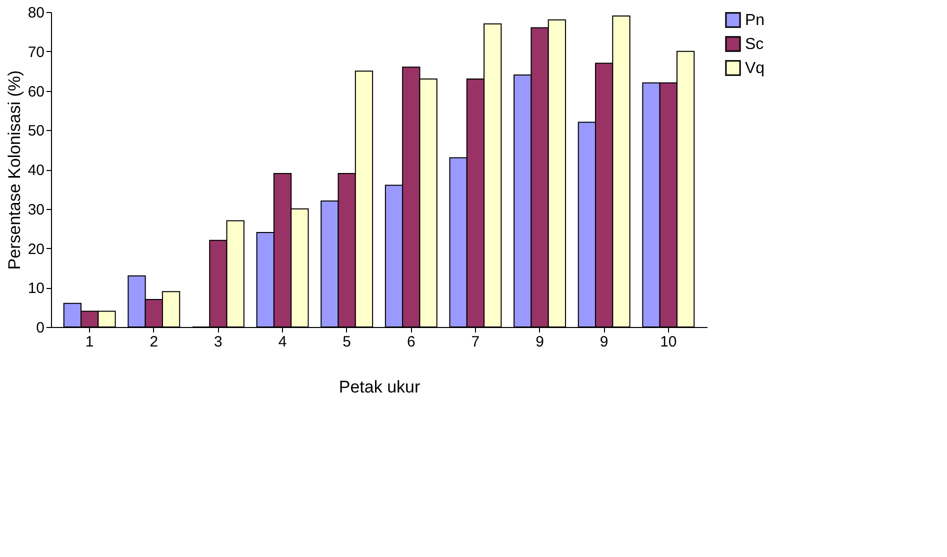 The height and width of the screenshot is (557, 947). What do you see at coordinates (379, 387) in the screenshot?
I see `x-axis-title: Petak ukur` at bounding box center [379, 387].